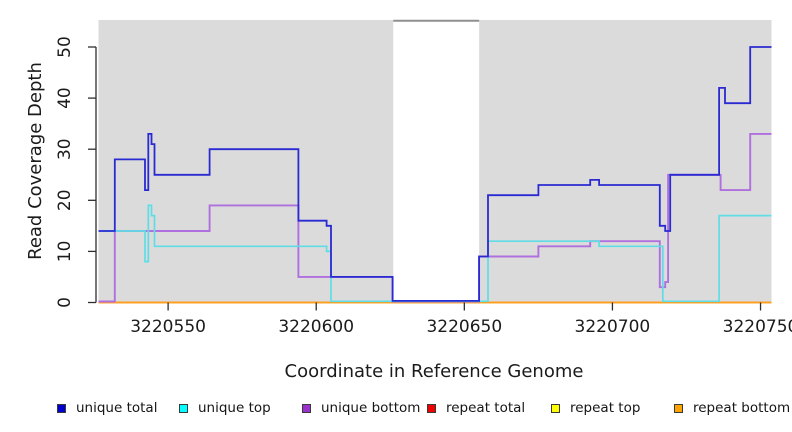 Image resolution: width=792 pixels, height=432 pixels. What do you see at coordinates (464, 327) in the screenshot?
I see `x-tick-label: 3220650` at bounding box center [464, 327].